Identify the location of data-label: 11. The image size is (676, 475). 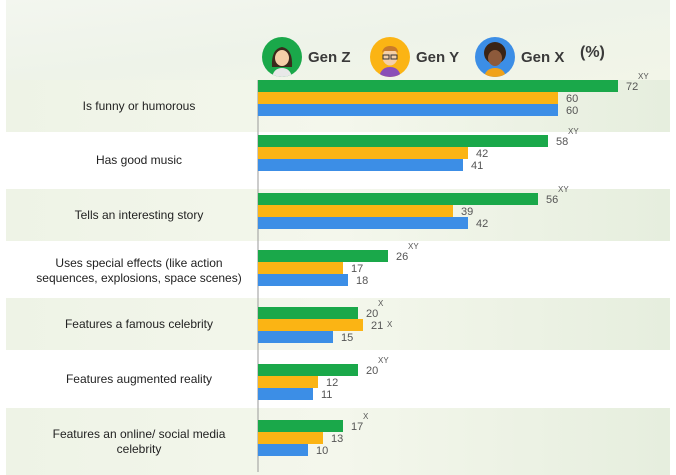
(326, 395).